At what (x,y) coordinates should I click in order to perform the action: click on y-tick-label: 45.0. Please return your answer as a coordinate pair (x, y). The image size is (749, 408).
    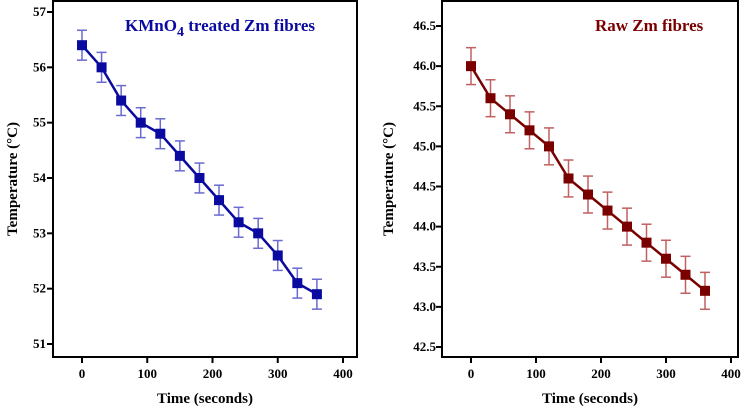
    Looking at the image, I should click on (424, 145).